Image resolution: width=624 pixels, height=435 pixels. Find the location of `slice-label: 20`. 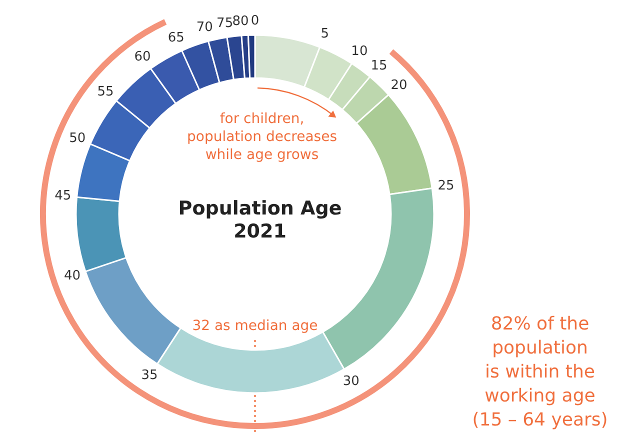

slice-label: 20 is located at coordinates (399, 85).